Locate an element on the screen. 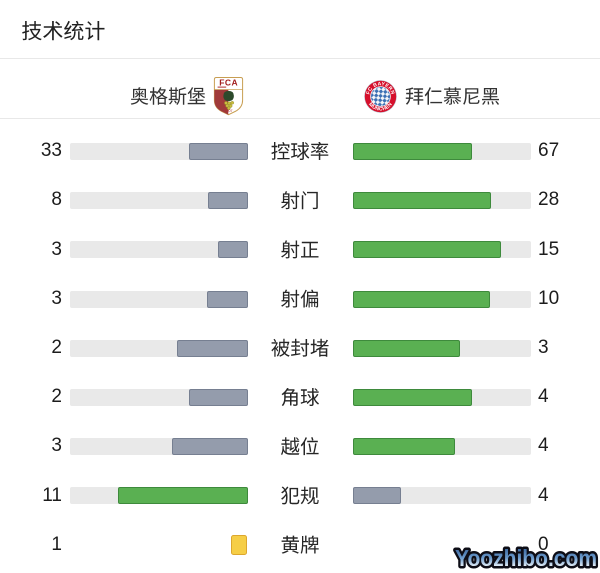 The image size is (600, 573). svg-text: FCA is located at coordinates (228, 83).